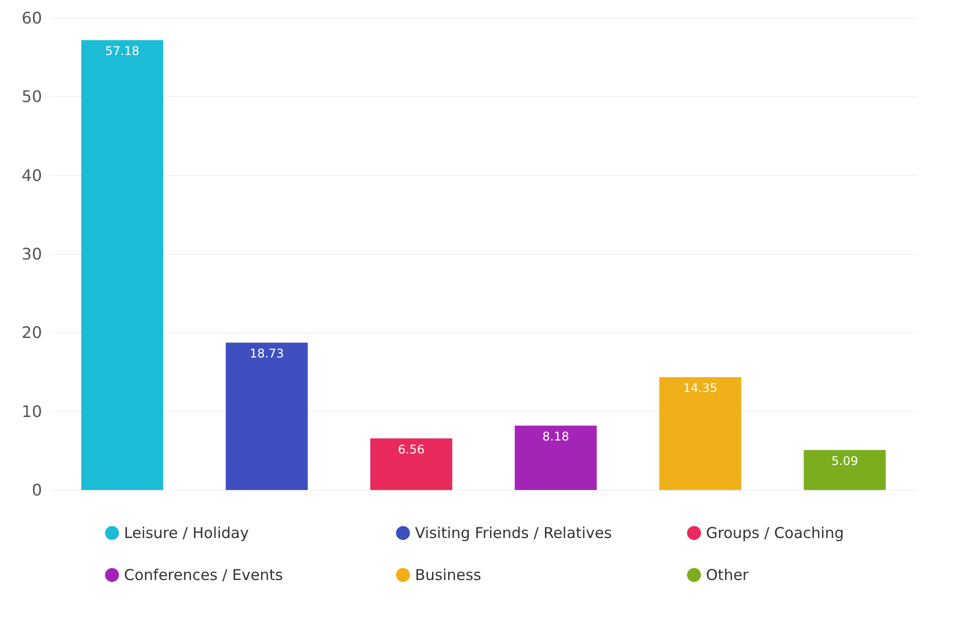 Image resolution: width=962 pixels, height=620 pixels. I want to click on legend-label: Business, so click(448, 575).